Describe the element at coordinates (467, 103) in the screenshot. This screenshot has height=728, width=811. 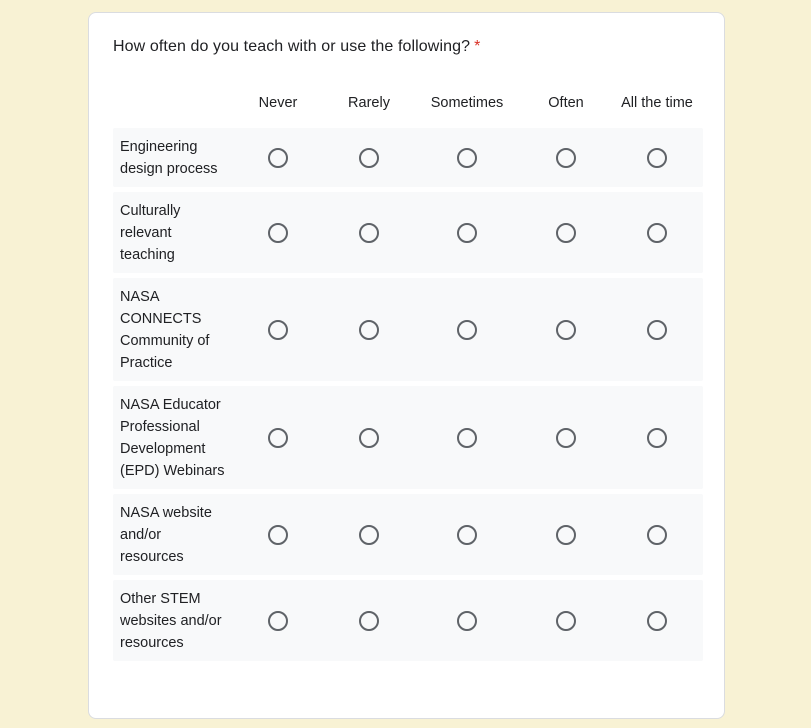
I see `column-header: Sometimes` at that location.